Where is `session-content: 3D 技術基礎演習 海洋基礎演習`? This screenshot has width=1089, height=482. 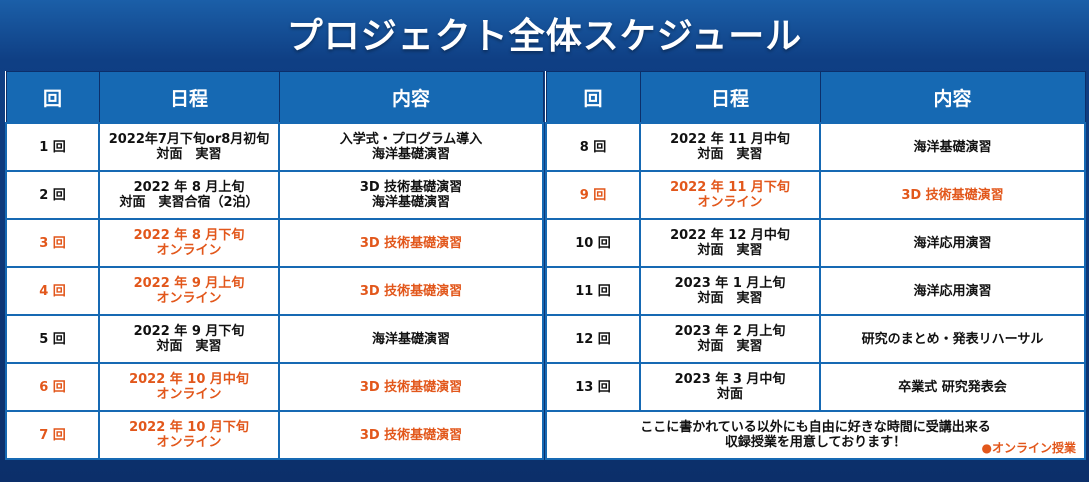 session-content: 3D 技術基礎演習 海洋基礎演習 is located at coordinates (411, 195).